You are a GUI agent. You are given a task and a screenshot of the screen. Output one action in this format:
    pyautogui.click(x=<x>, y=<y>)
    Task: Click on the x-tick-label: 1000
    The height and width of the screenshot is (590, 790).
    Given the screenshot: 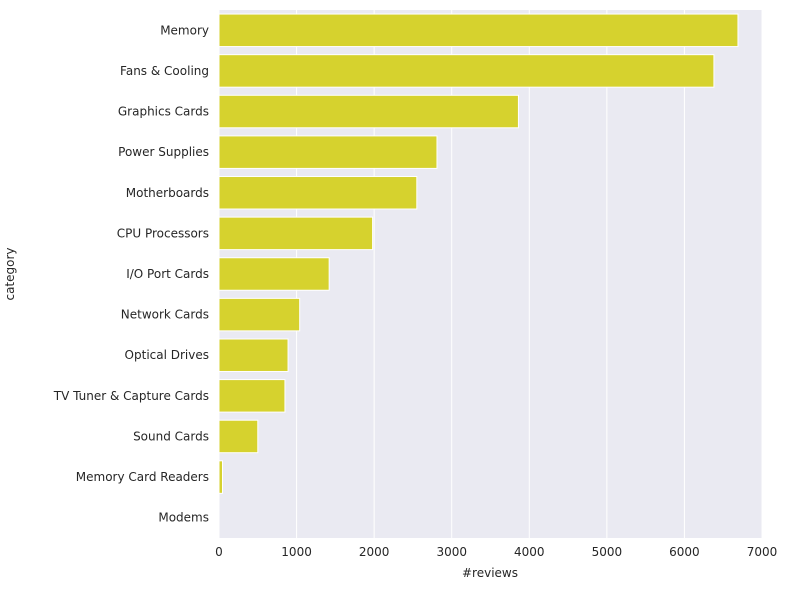 What is the action you would take?
    pyautogui.click(x=296, y=552)
    